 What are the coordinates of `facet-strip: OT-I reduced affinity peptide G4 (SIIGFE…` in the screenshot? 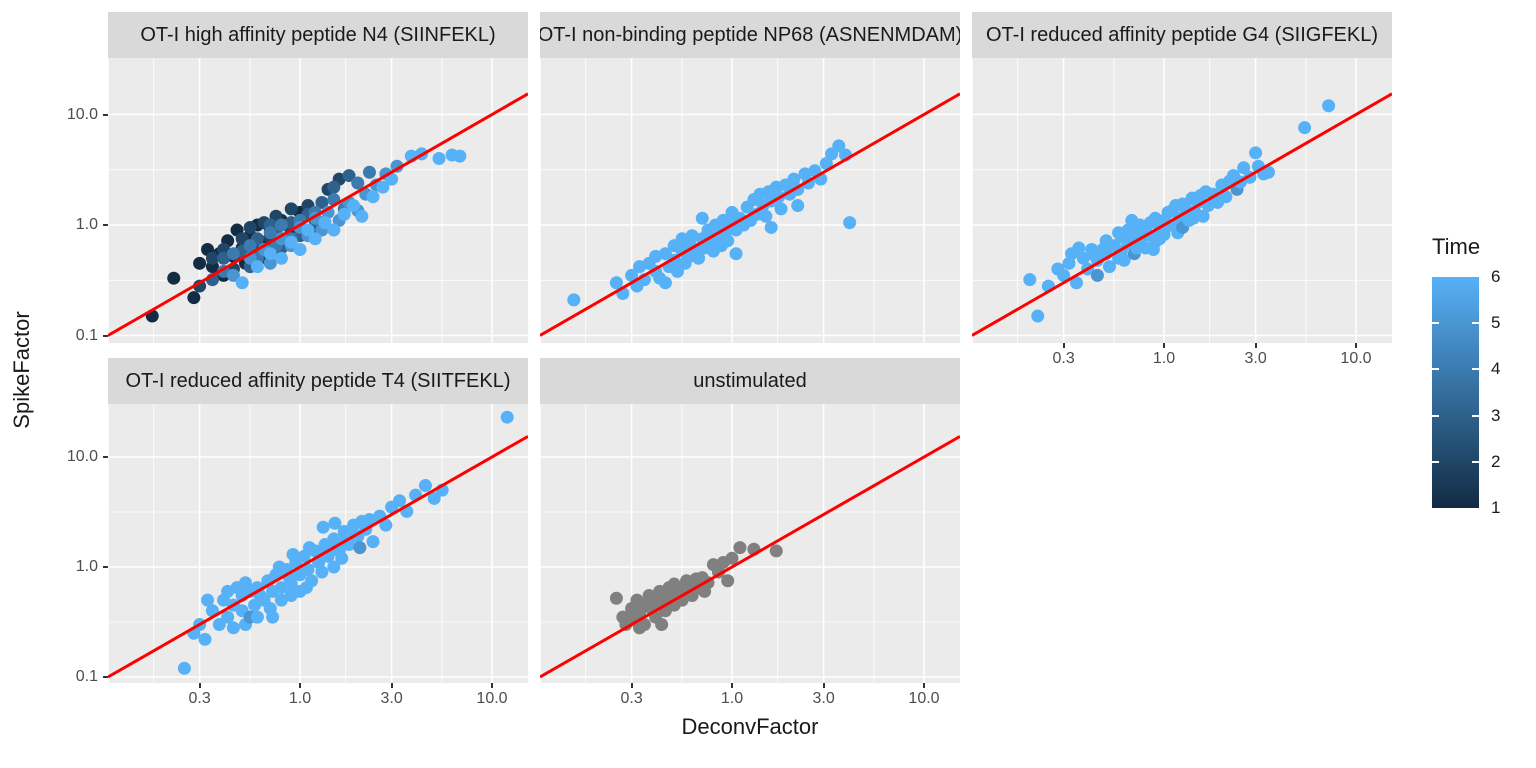 It's located at (1182, 35).